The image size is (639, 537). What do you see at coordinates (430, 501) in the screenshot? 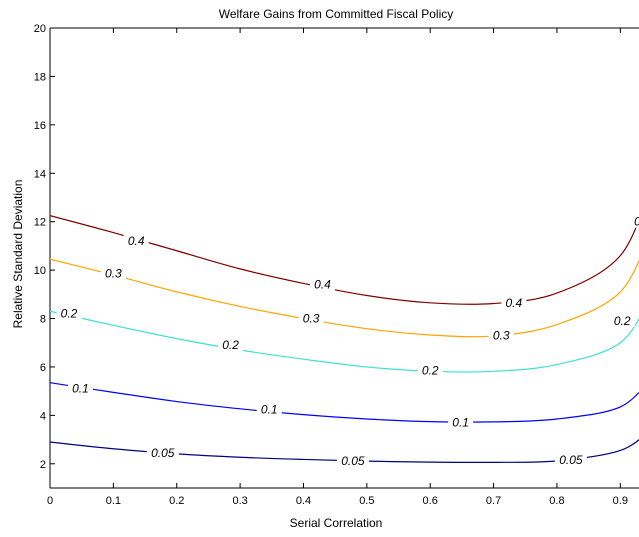
I see `x-tick-label: 0.6` at bounding box center [430, 501].